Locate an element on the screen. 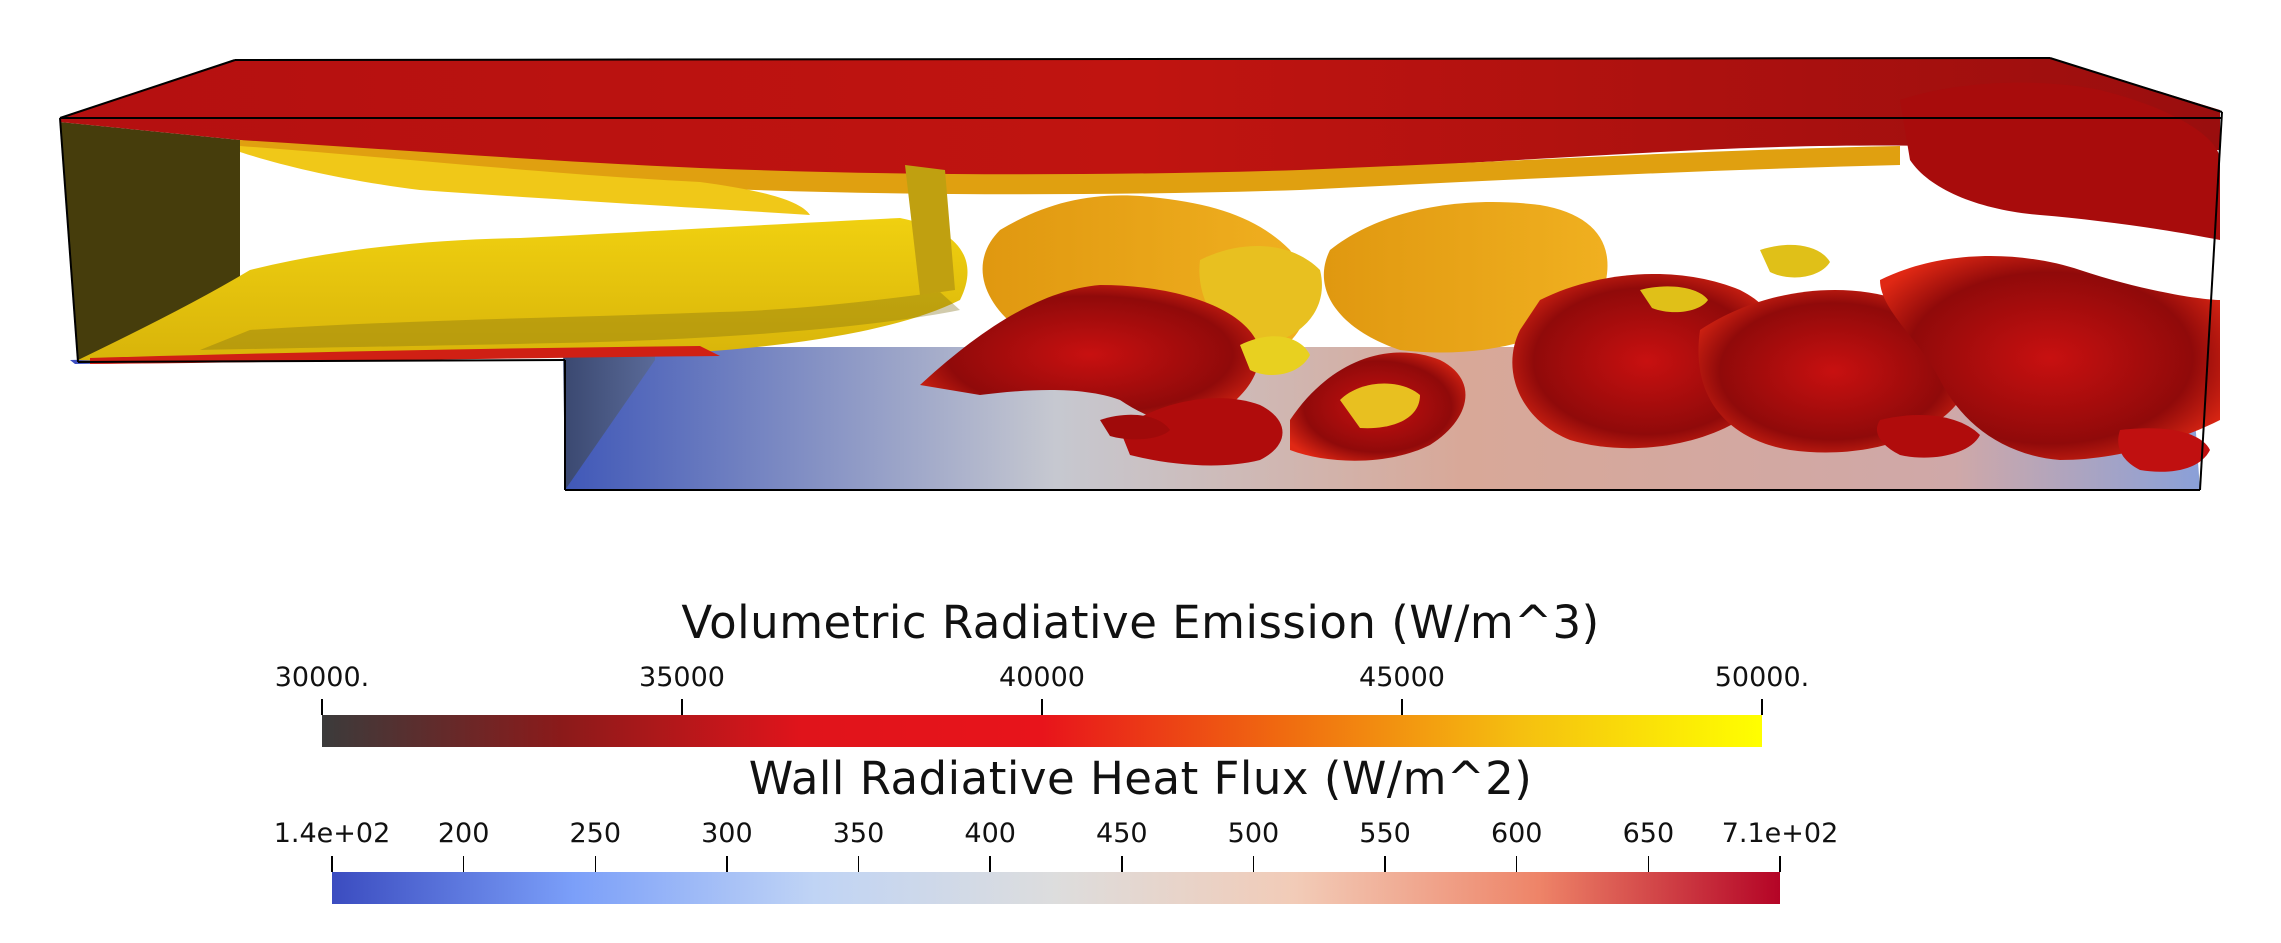 The width and height of the screenshot is (2281, 943). flux-tick-label: 450 is located at coordinates (1122, 833).